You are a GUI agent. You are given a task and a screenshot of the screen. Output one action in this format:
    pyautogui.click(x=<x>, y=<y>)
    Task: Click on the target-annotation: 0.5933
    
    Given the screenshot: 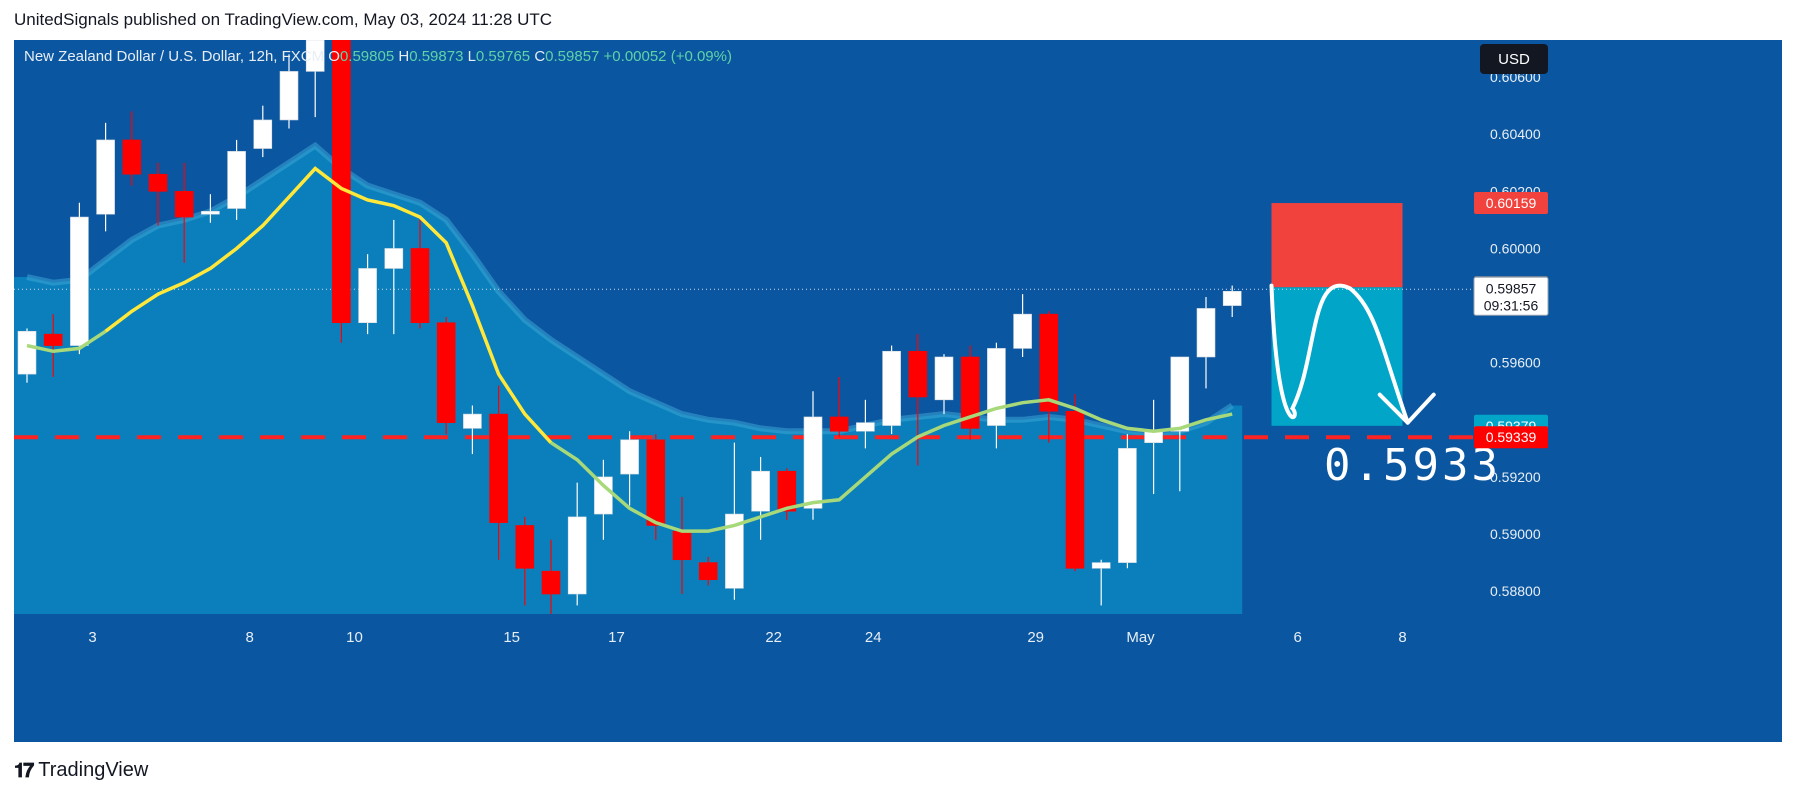 What is the action you would take?
    pyautogui.click(x=1412, y=465)
    